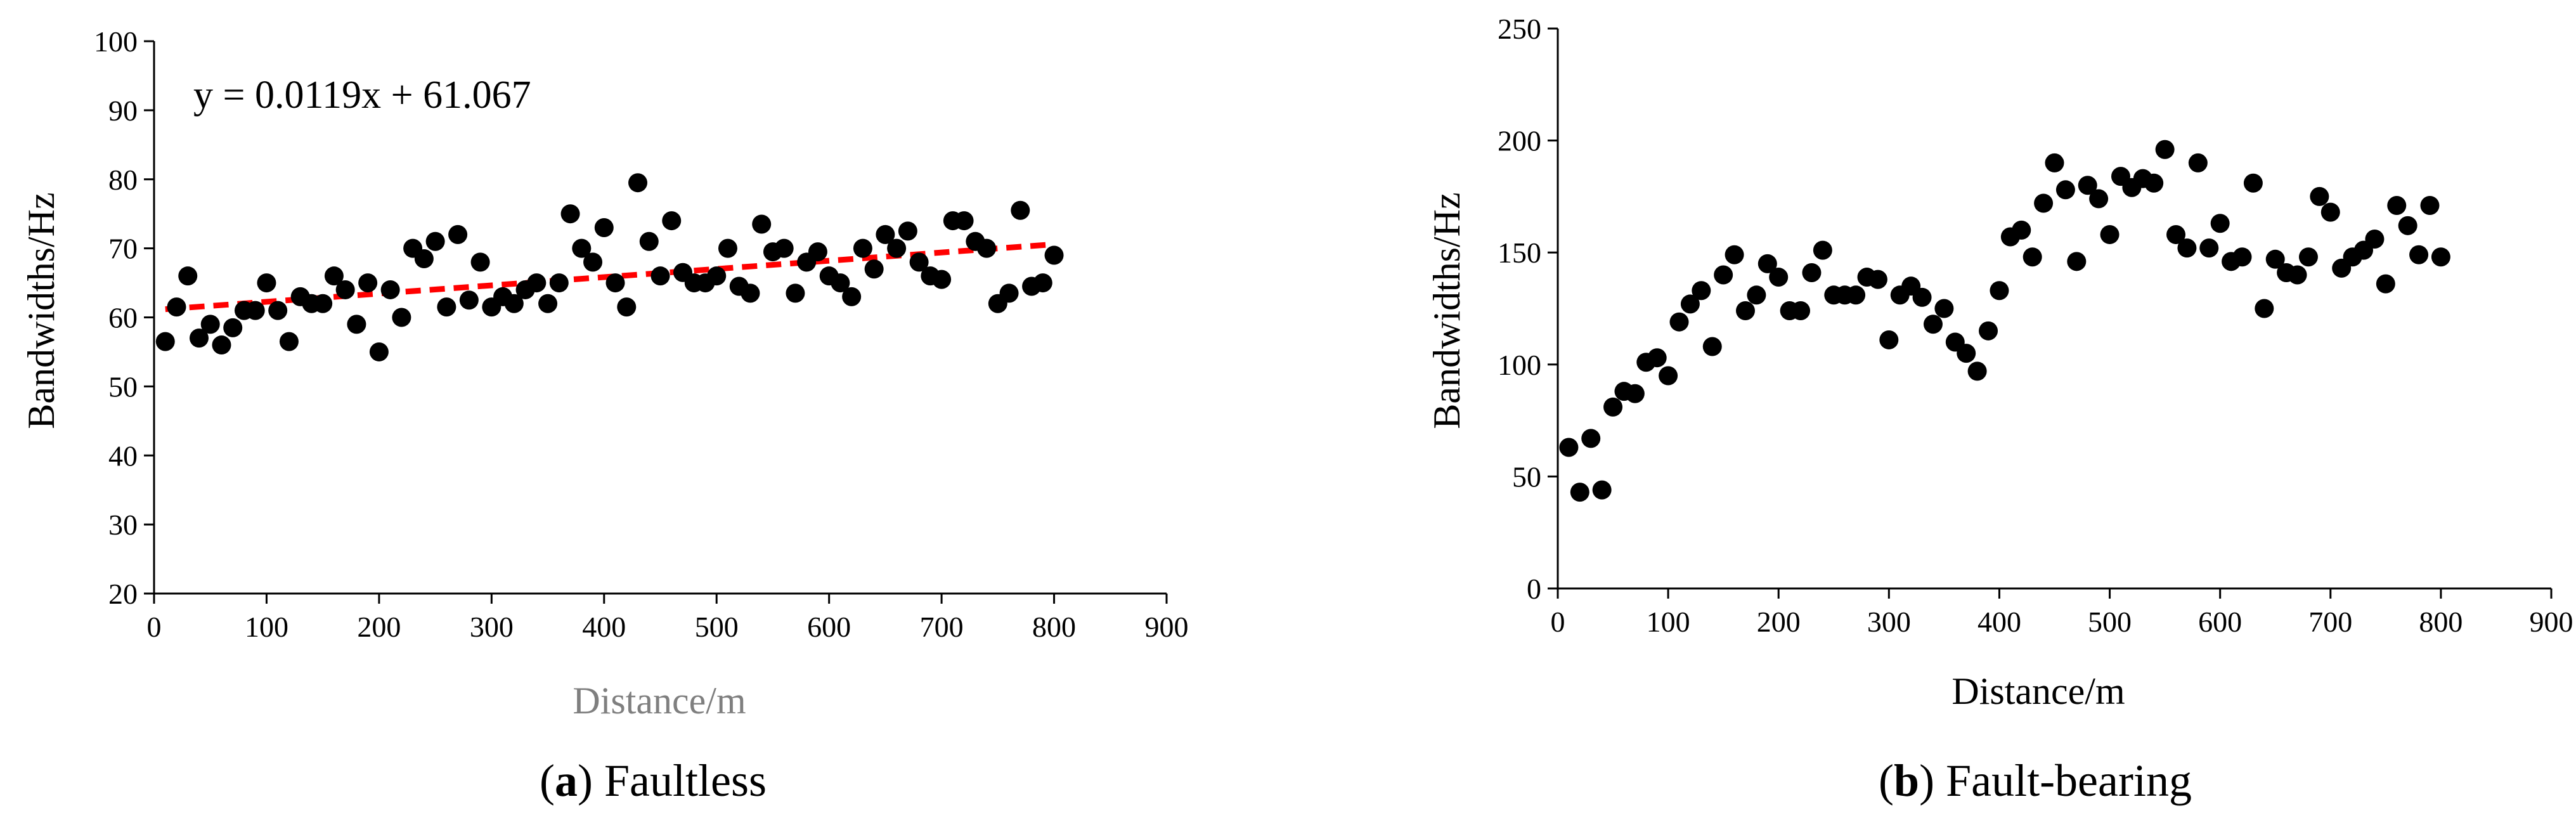 The width and height of the screenshot is (2576, 825). Describe the element at coordinates (266, 627) in the screenshot. I see `panel-a-x-tick-label: 100` at that location.